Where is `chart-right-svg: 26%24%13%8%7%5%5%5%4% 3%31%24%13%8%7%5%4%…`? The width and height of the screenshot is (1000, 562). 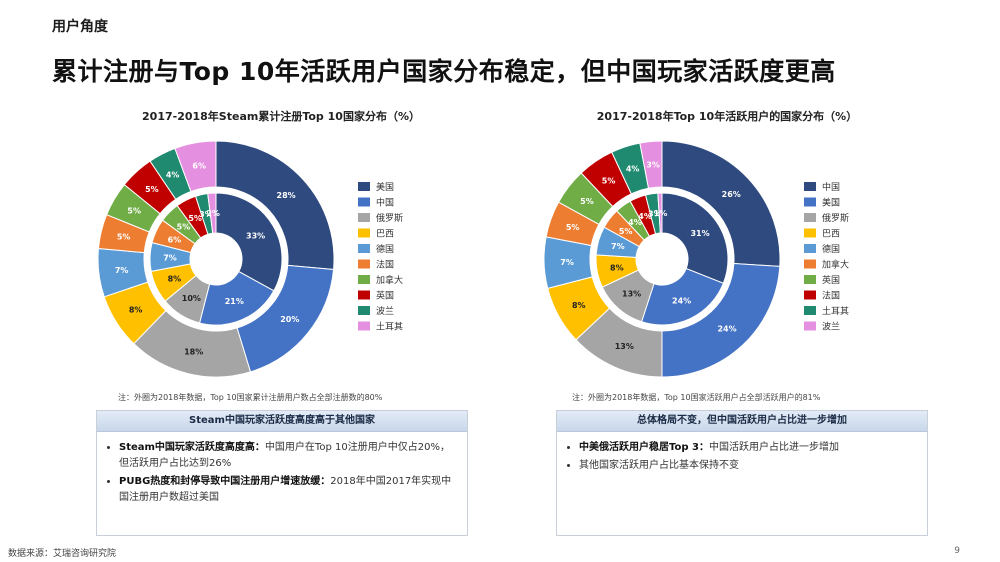
chart-right-svg: 26%24%13%8%7%5%5%5%4% 3%31%24%13%8%7%5%4%… is located at coordinates (696, 259).